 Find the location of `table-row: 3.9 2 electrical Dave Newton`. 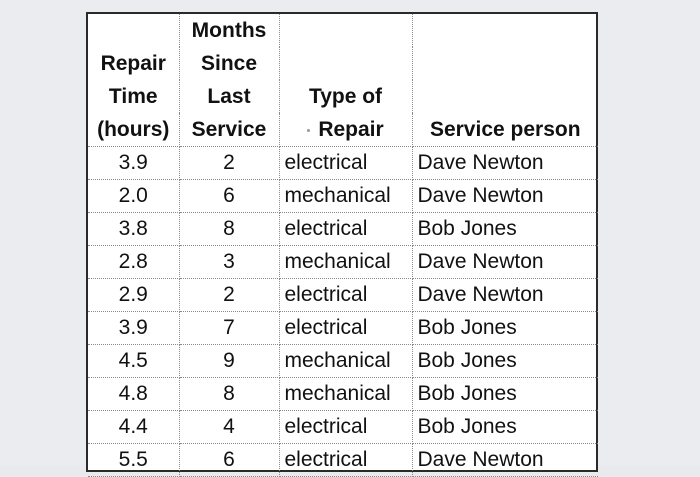

table-row: 3.9 2 electrical Dave Newton is located at coordinates (343, 163).